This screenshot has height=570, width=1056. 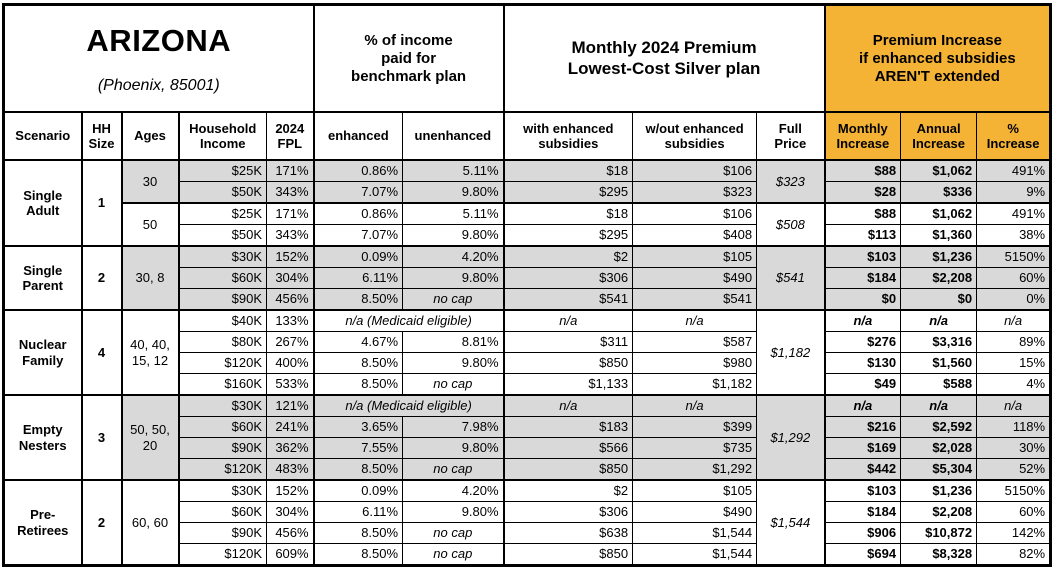 What do you see at coordinates (862, 384) in the screenshot?
I see `monthly-increase-cell: $49` at bounding box center [862, 384].